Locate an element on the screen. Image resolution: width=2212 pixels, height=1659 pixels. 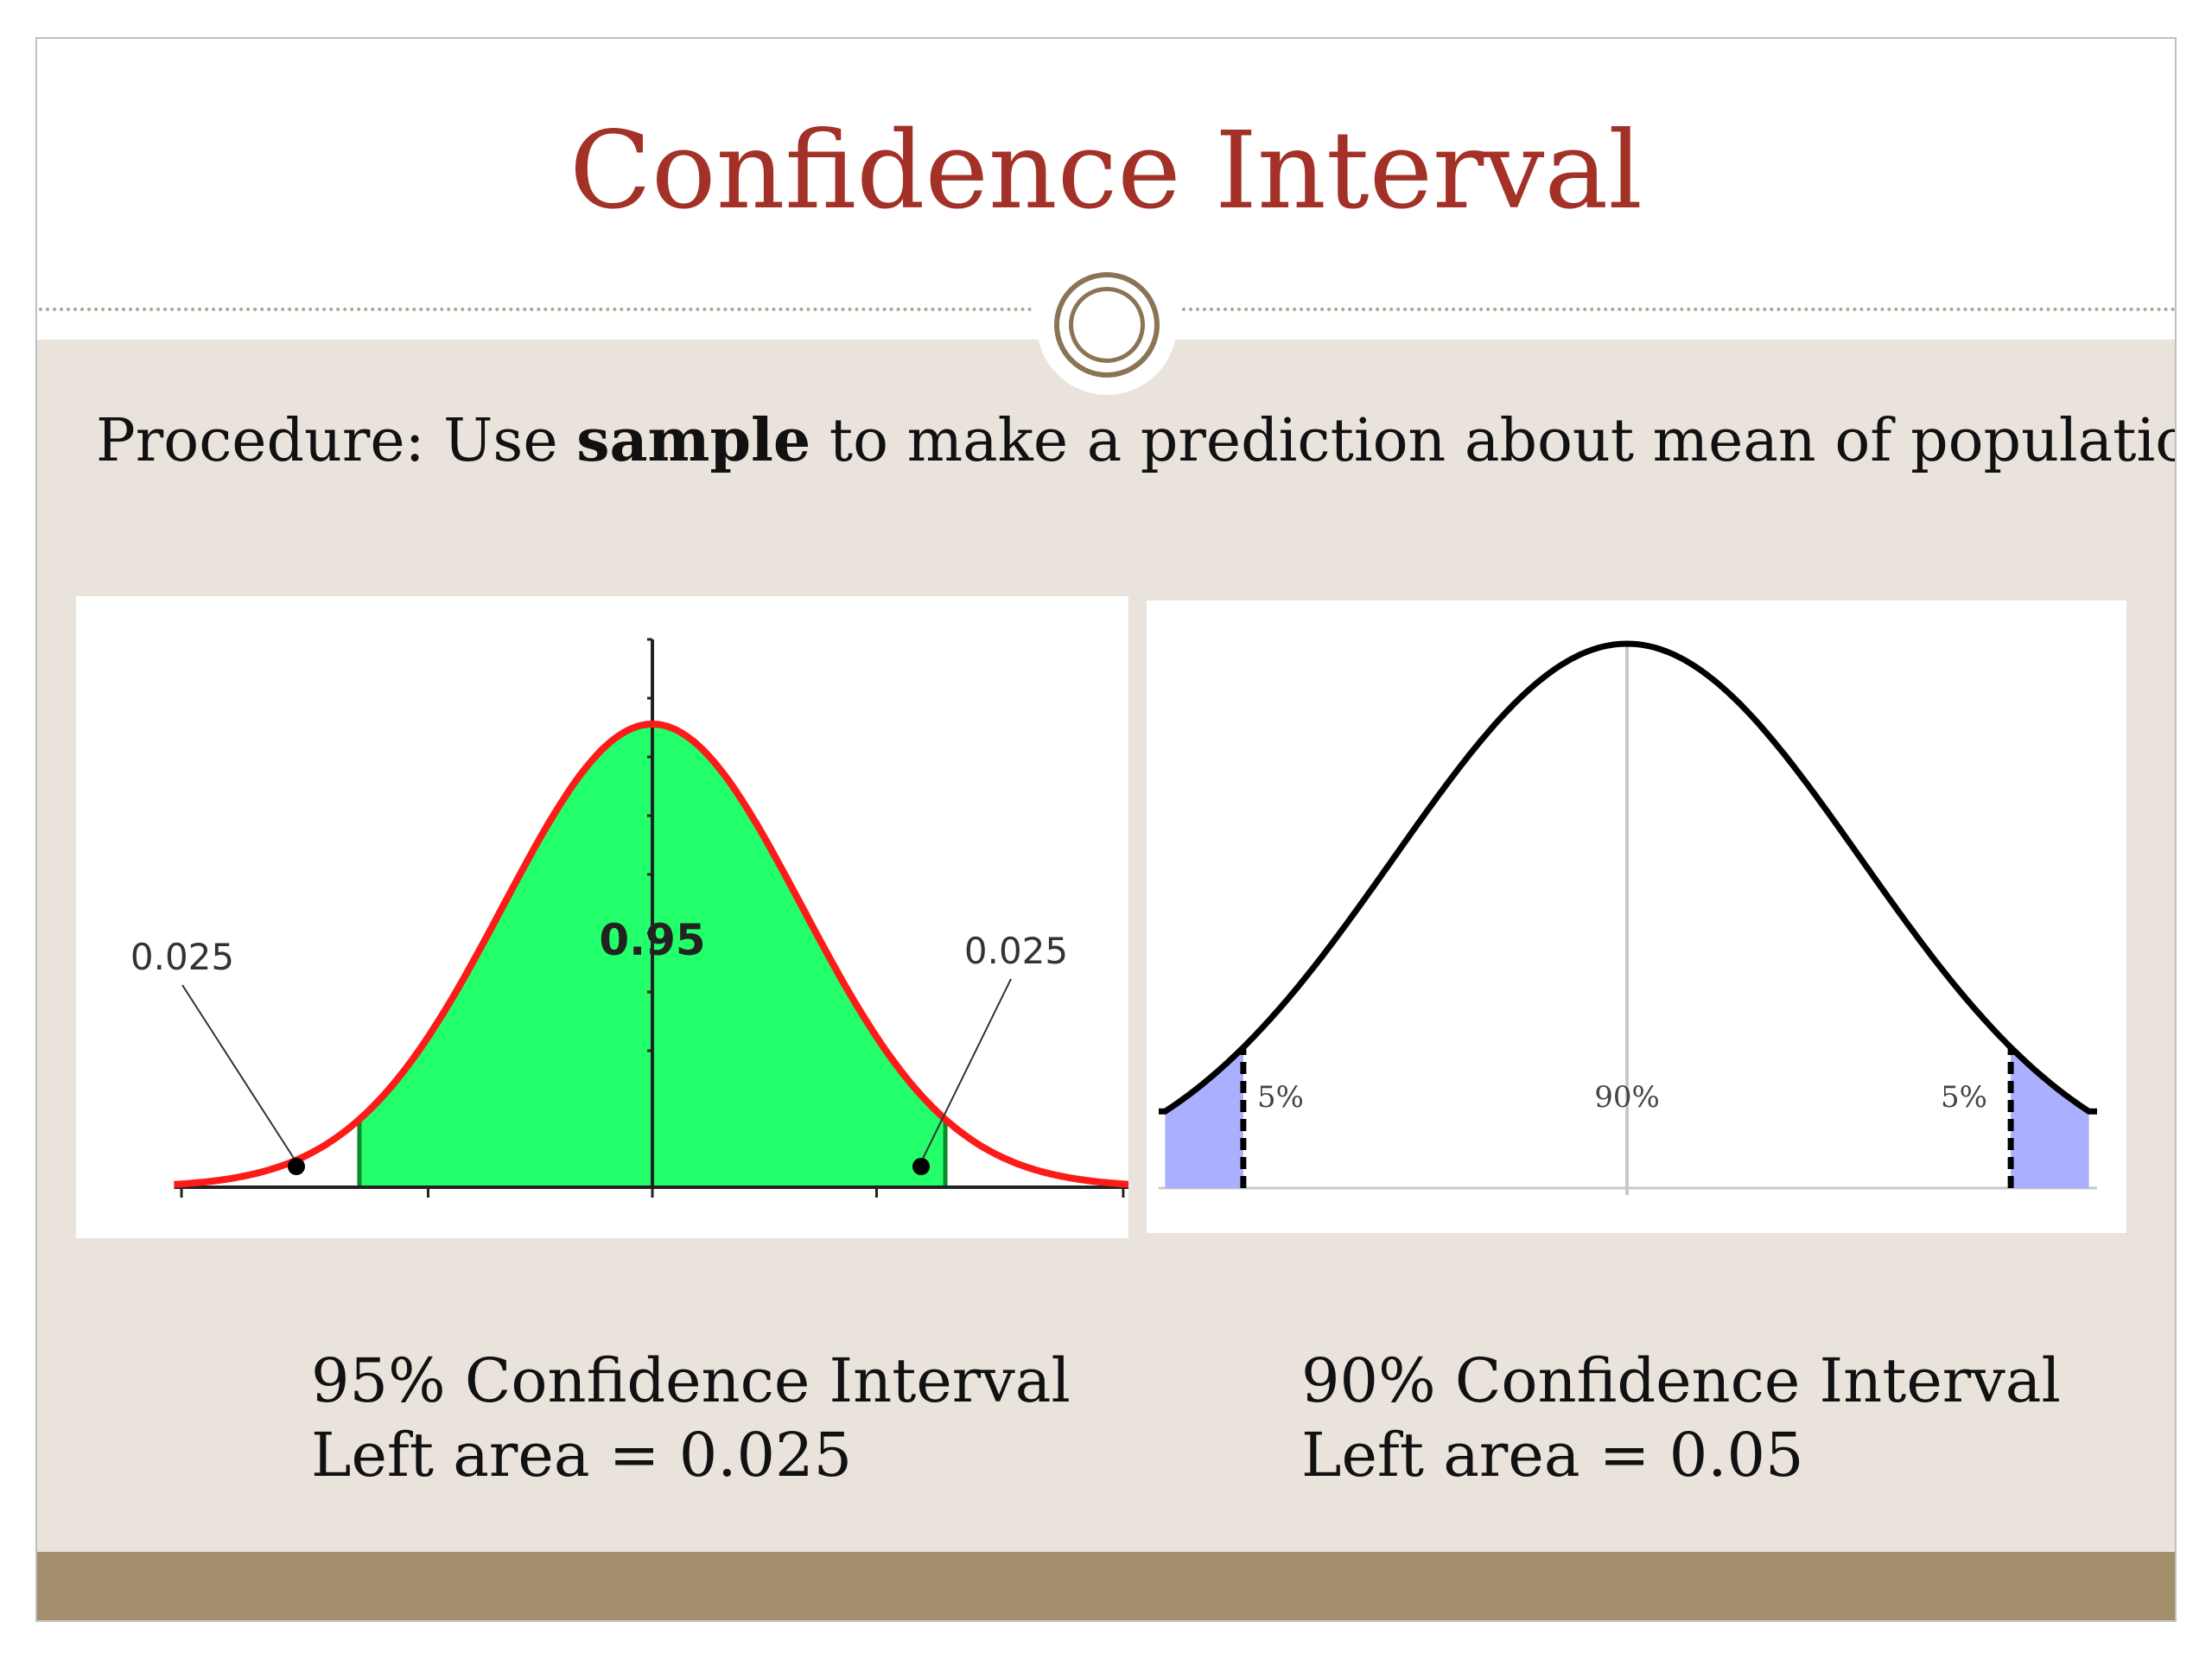
caption-90-line2: Left area = 0.05 is located at coordinates (1552, 1455).